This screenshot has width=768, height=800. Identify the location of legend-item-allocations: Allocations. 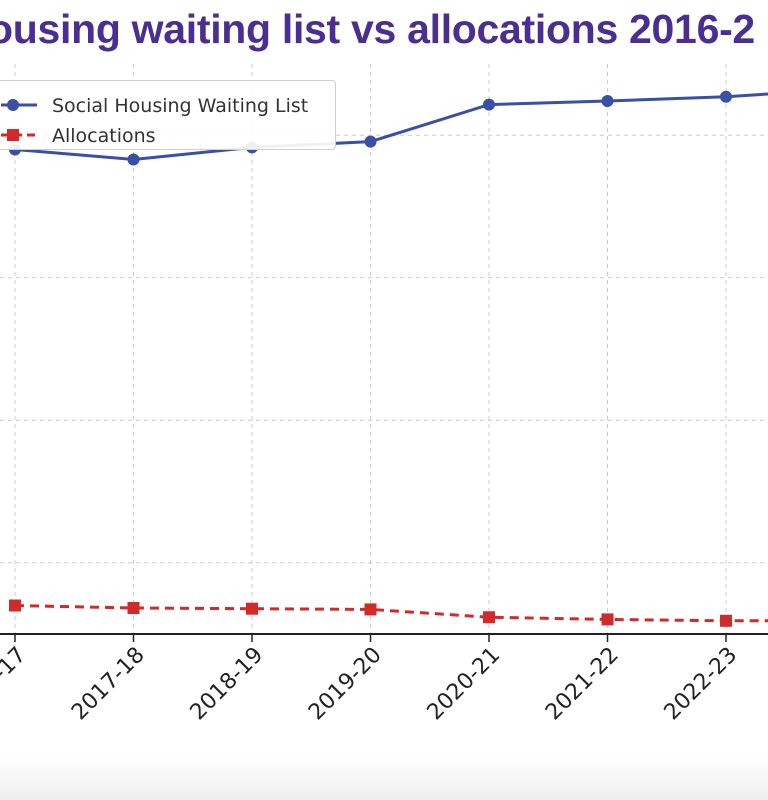
(167, 135).